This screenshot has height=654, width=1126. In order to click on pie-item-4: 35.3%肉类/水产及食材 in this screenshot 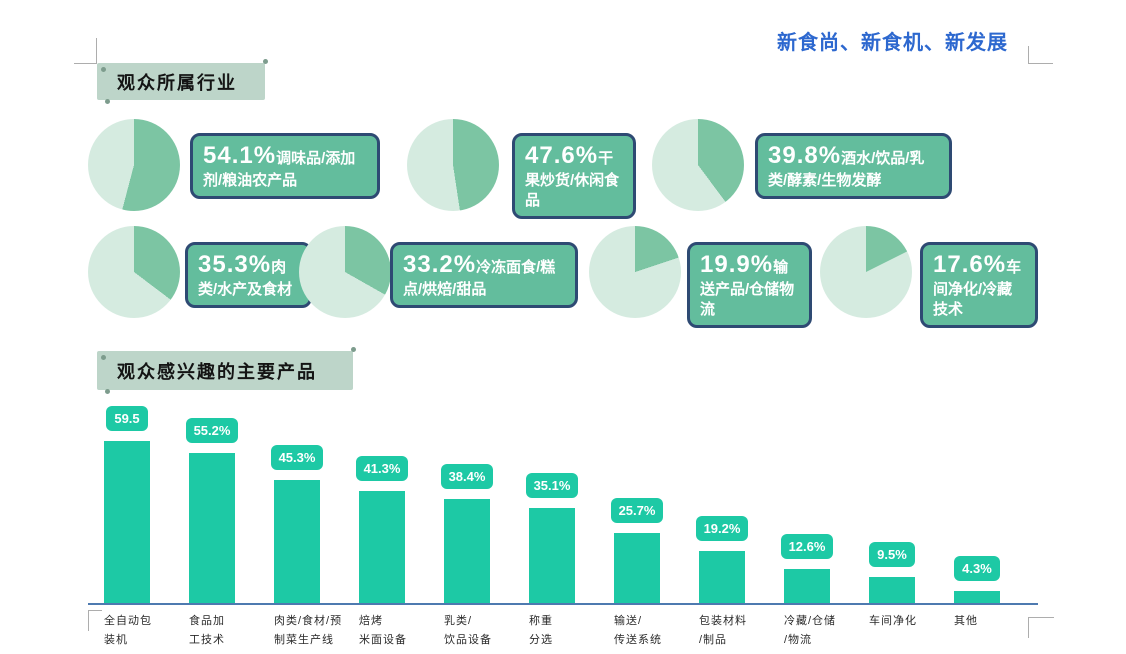, I will do `click(200, 272)`.